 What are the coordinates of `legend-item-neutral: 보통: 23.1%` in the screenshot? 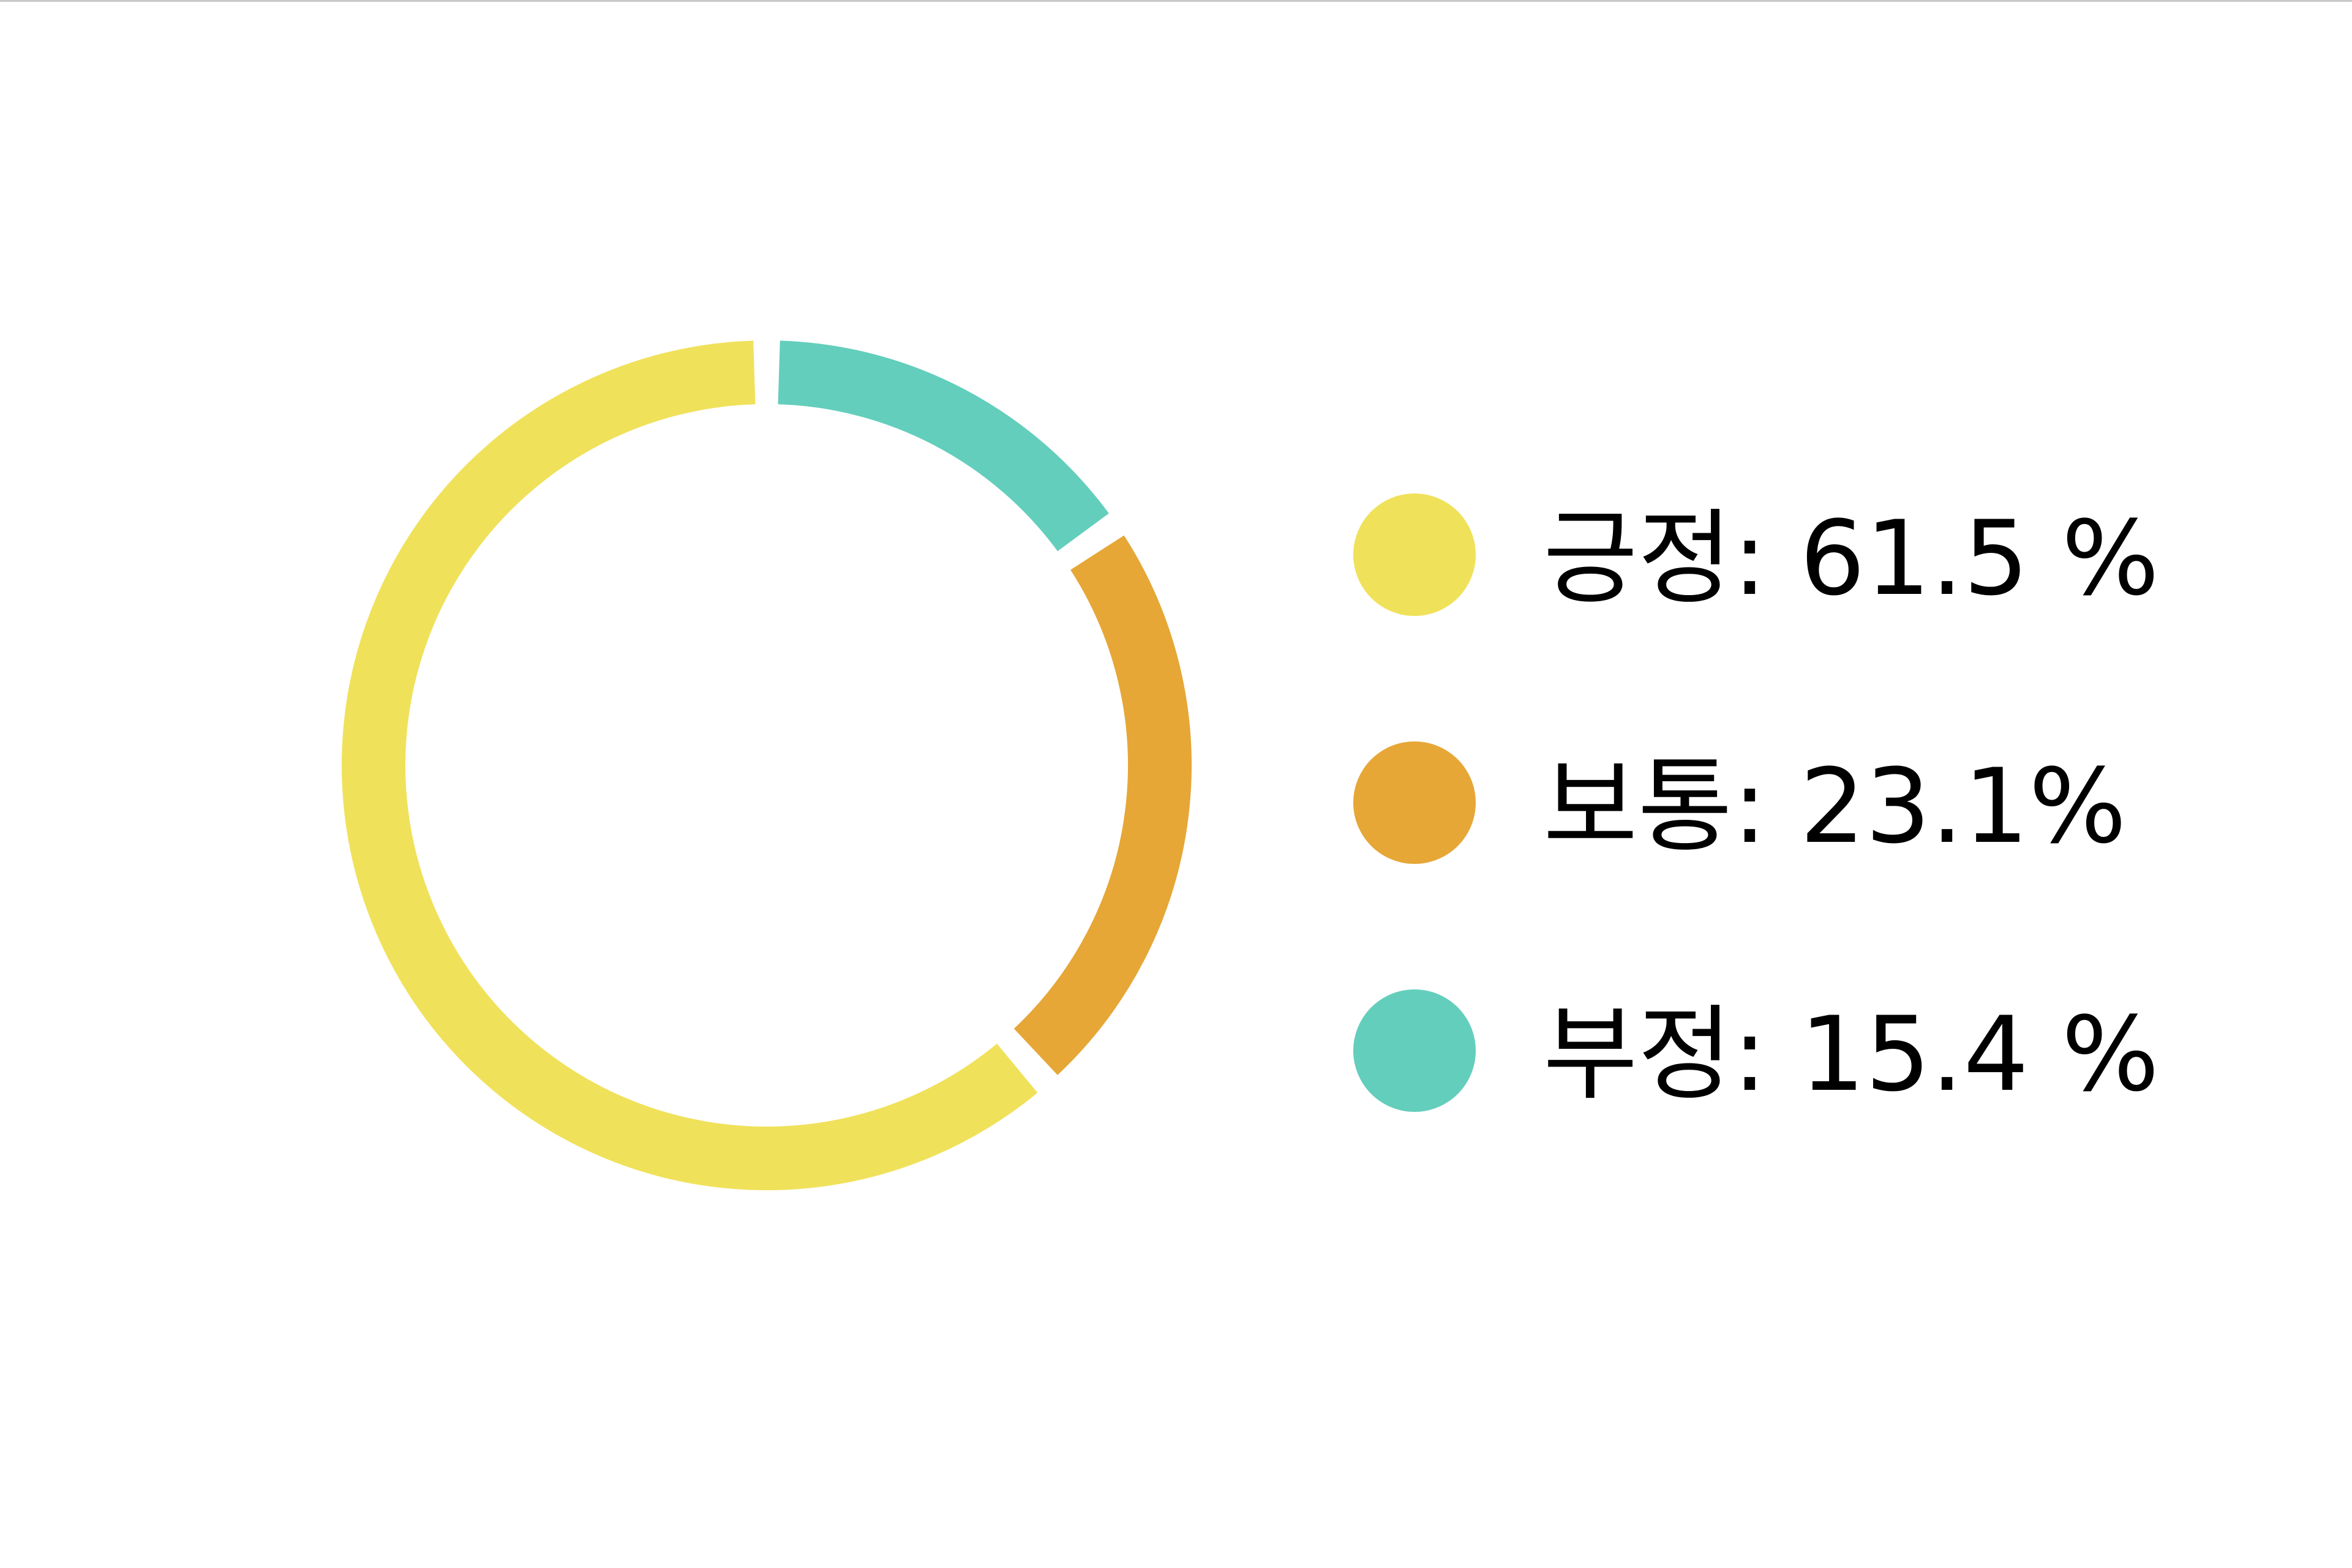 It's located at (1782, 802).